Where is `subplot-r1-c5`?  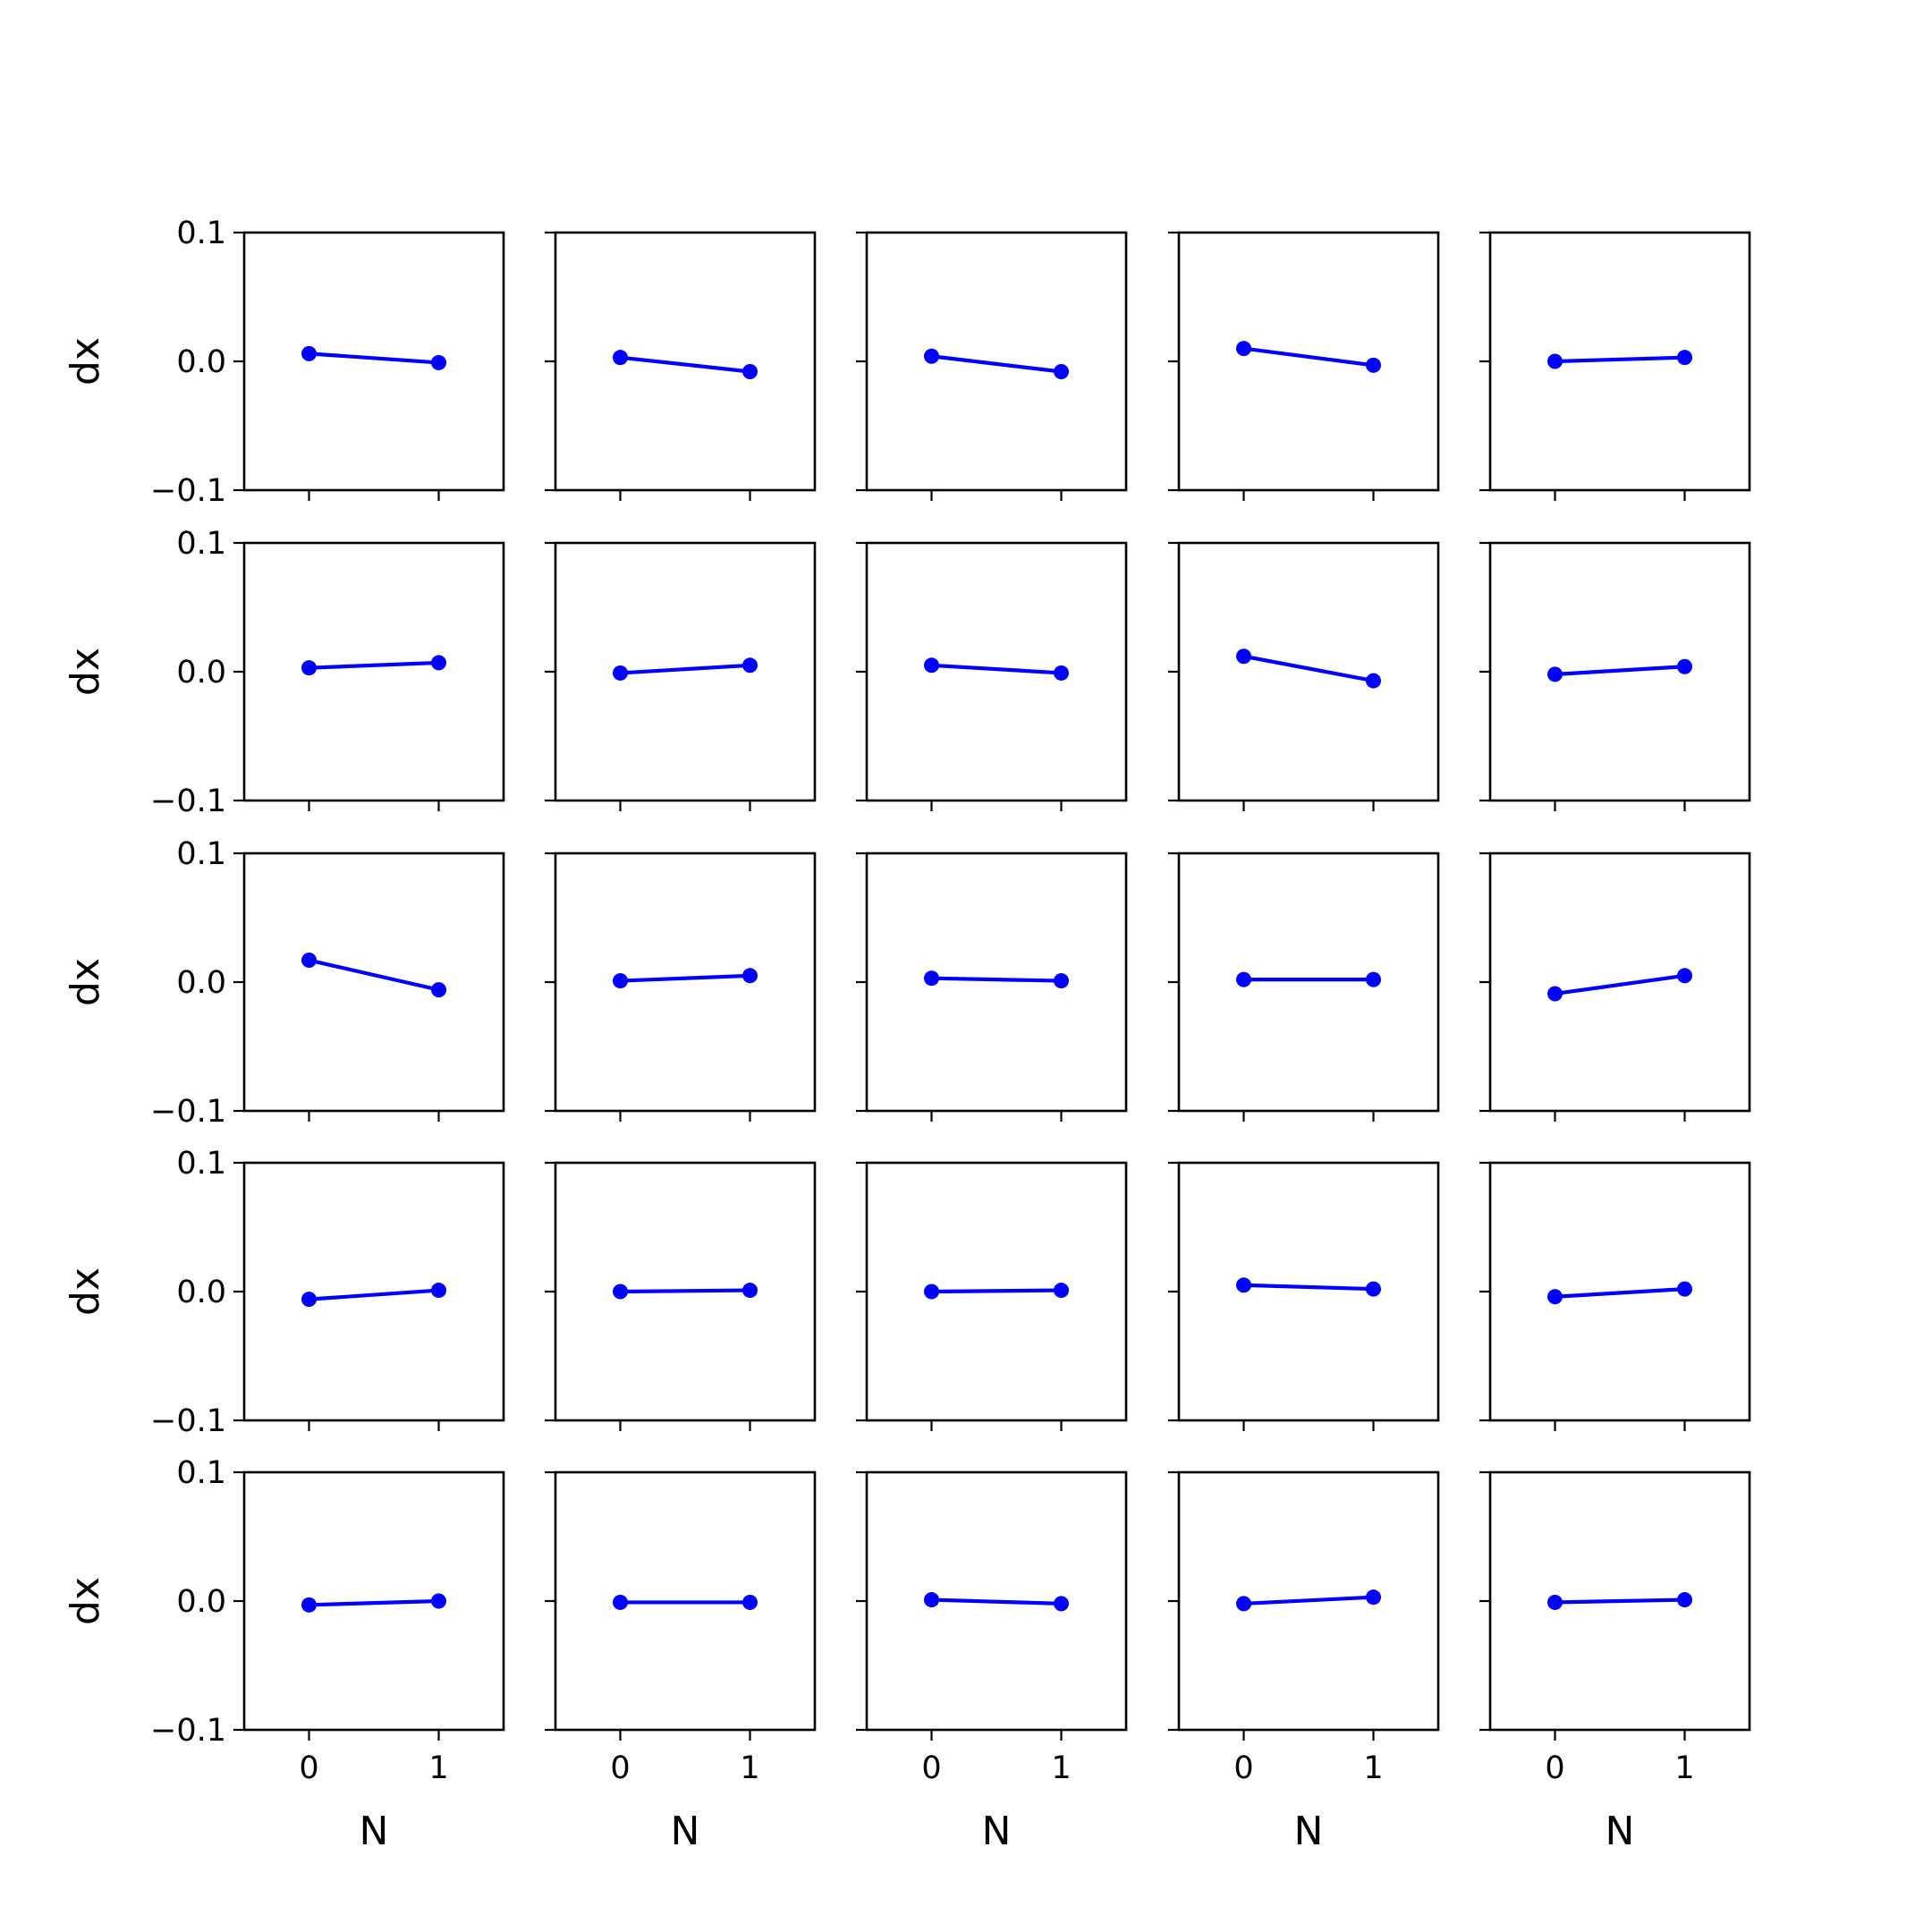 subplot-r1-c5 is located at coordinates (1615, 366).